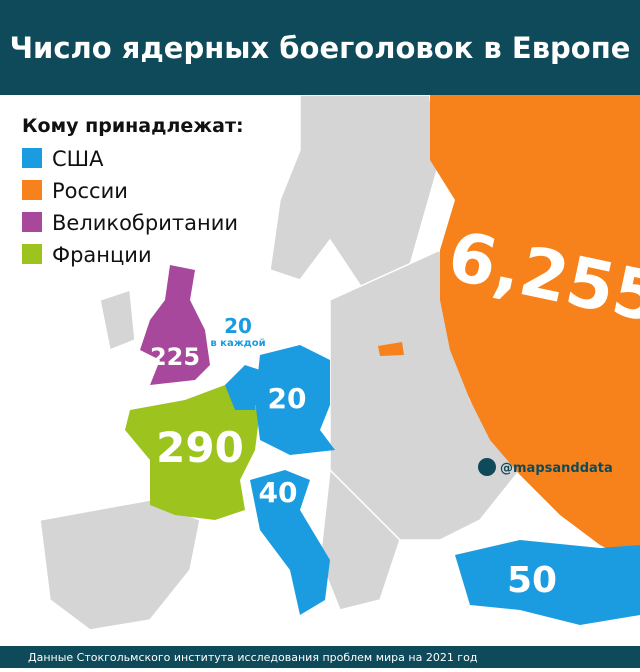 The height and width of the screenshot is (672, 640). Describe the element at coordinates (200, 447) in the screenshot. I see `france-label: 290` at that location.